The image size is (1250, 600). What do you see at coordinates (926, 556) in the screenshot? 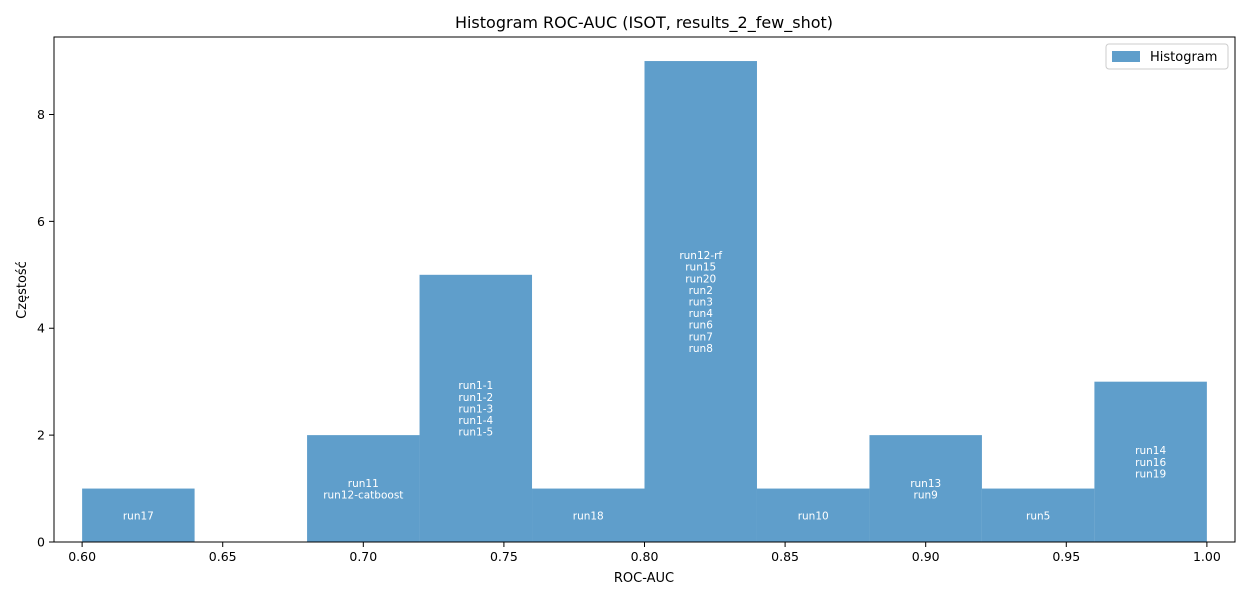
I see `x-tick-label: 0.90` at bounding box center [926, 556].